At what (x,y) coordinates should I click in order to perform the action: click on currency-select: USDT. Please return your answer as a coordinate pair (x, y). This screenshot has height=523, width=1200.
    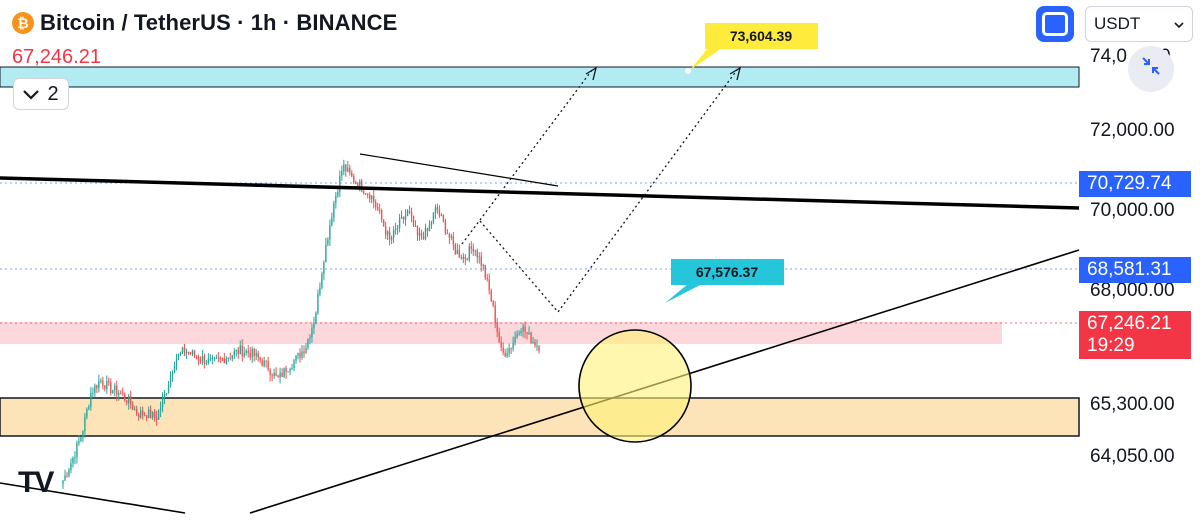
    Looking at the image, I should click on (1139, 24).